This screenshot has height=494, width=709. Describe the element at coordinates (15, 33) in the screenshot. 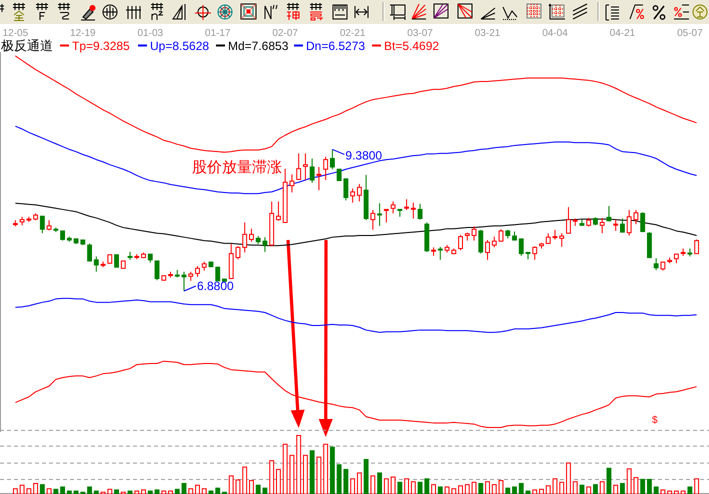

I see `x-tick-label: 12-05` at that location.